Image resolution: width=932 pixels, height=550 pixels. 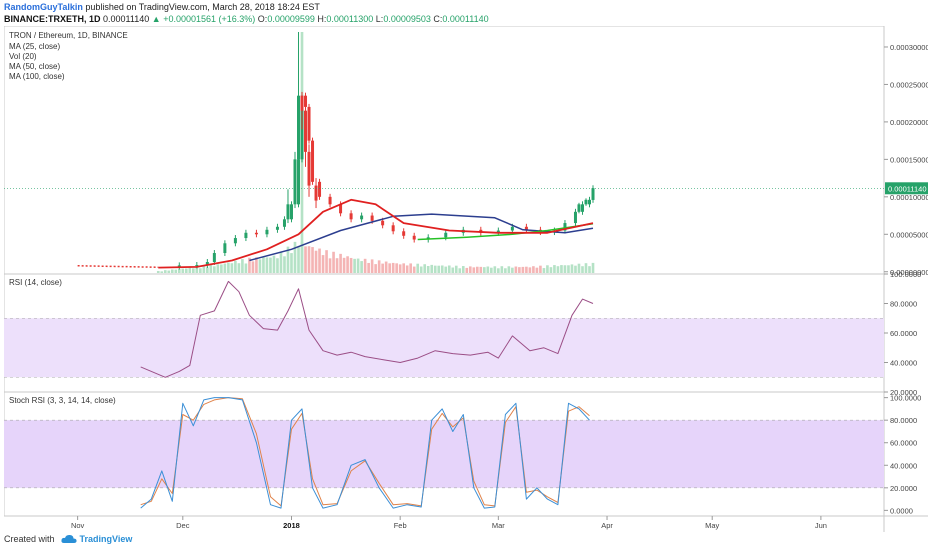 I want to click on close-value: 0.00011140, so click(x=465, y=19).